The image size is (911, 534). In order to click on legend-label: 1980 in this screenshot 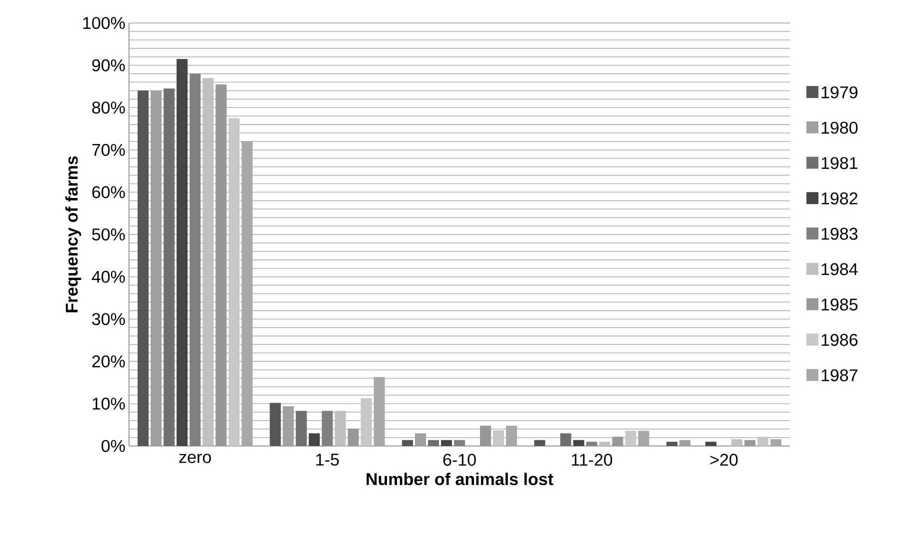, I will do `click(840, 128)`.